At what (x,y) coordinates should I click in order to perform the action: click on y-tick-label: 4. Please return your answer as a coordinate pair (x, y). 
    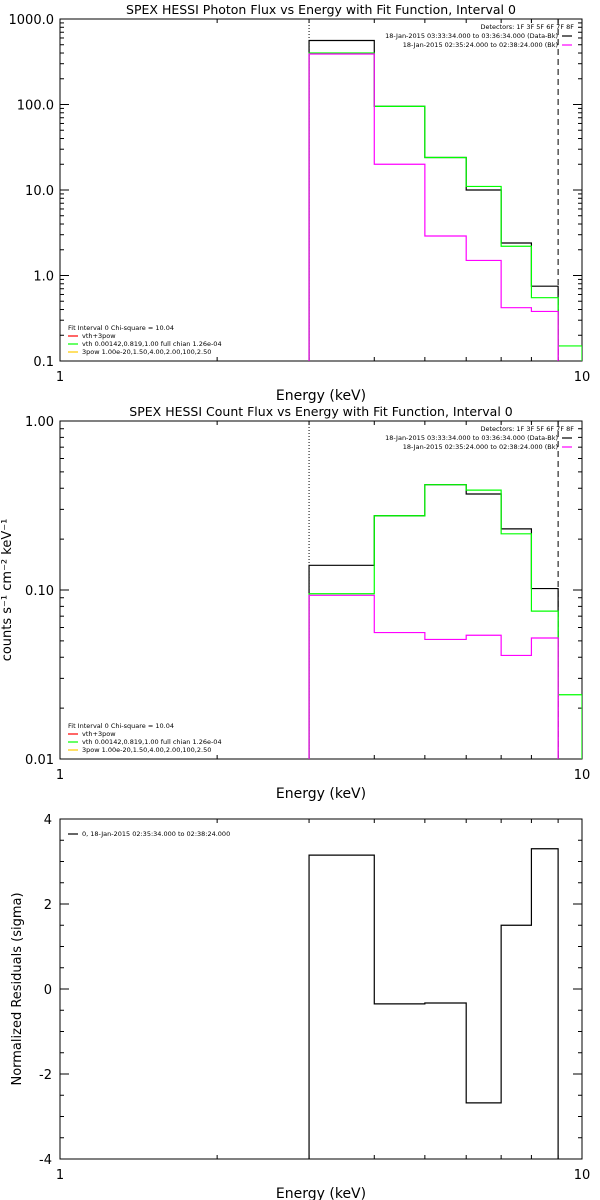
    Looking at the image, I should click on (48, 820).